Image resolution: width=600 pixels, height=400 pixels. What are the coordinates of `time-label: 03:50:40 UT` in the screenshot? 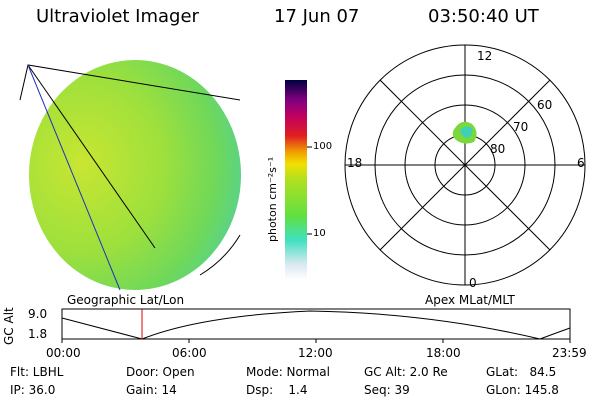 It's located at (483, 16).